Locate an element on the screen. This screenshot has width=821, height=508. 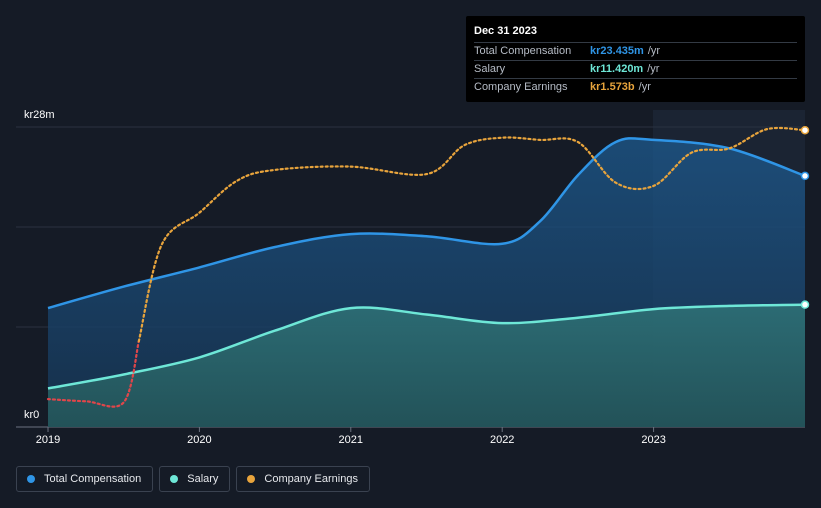
tooltip-label: Company Earnings is located at coordinates (521, 87).